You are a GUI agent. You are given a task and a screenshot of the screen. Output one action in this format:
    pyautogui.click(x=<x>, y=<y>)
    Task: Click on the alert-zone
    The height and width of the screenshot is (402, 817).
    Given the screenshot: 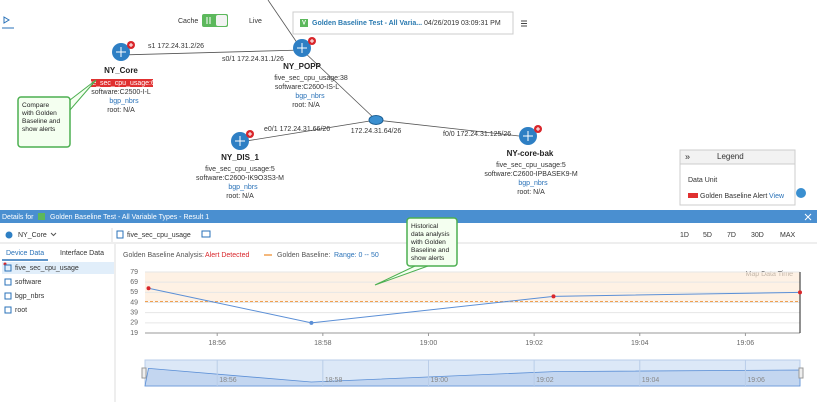 What is the action you would take?
    pyautogui.click(x=472, y=287)
    